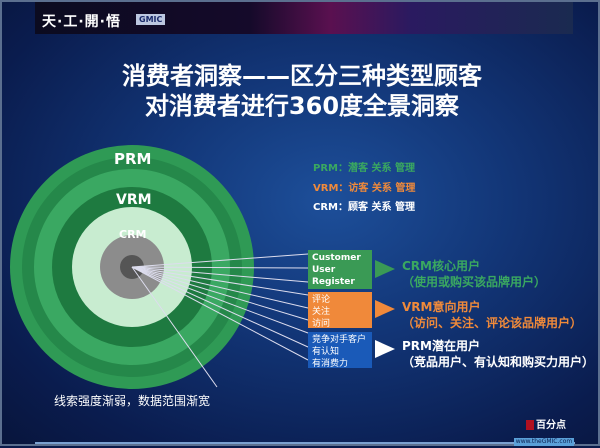  Describe the element at coordinates (340, 269) in the screenshot. I see `box-crm: Customer User Register` at that location.